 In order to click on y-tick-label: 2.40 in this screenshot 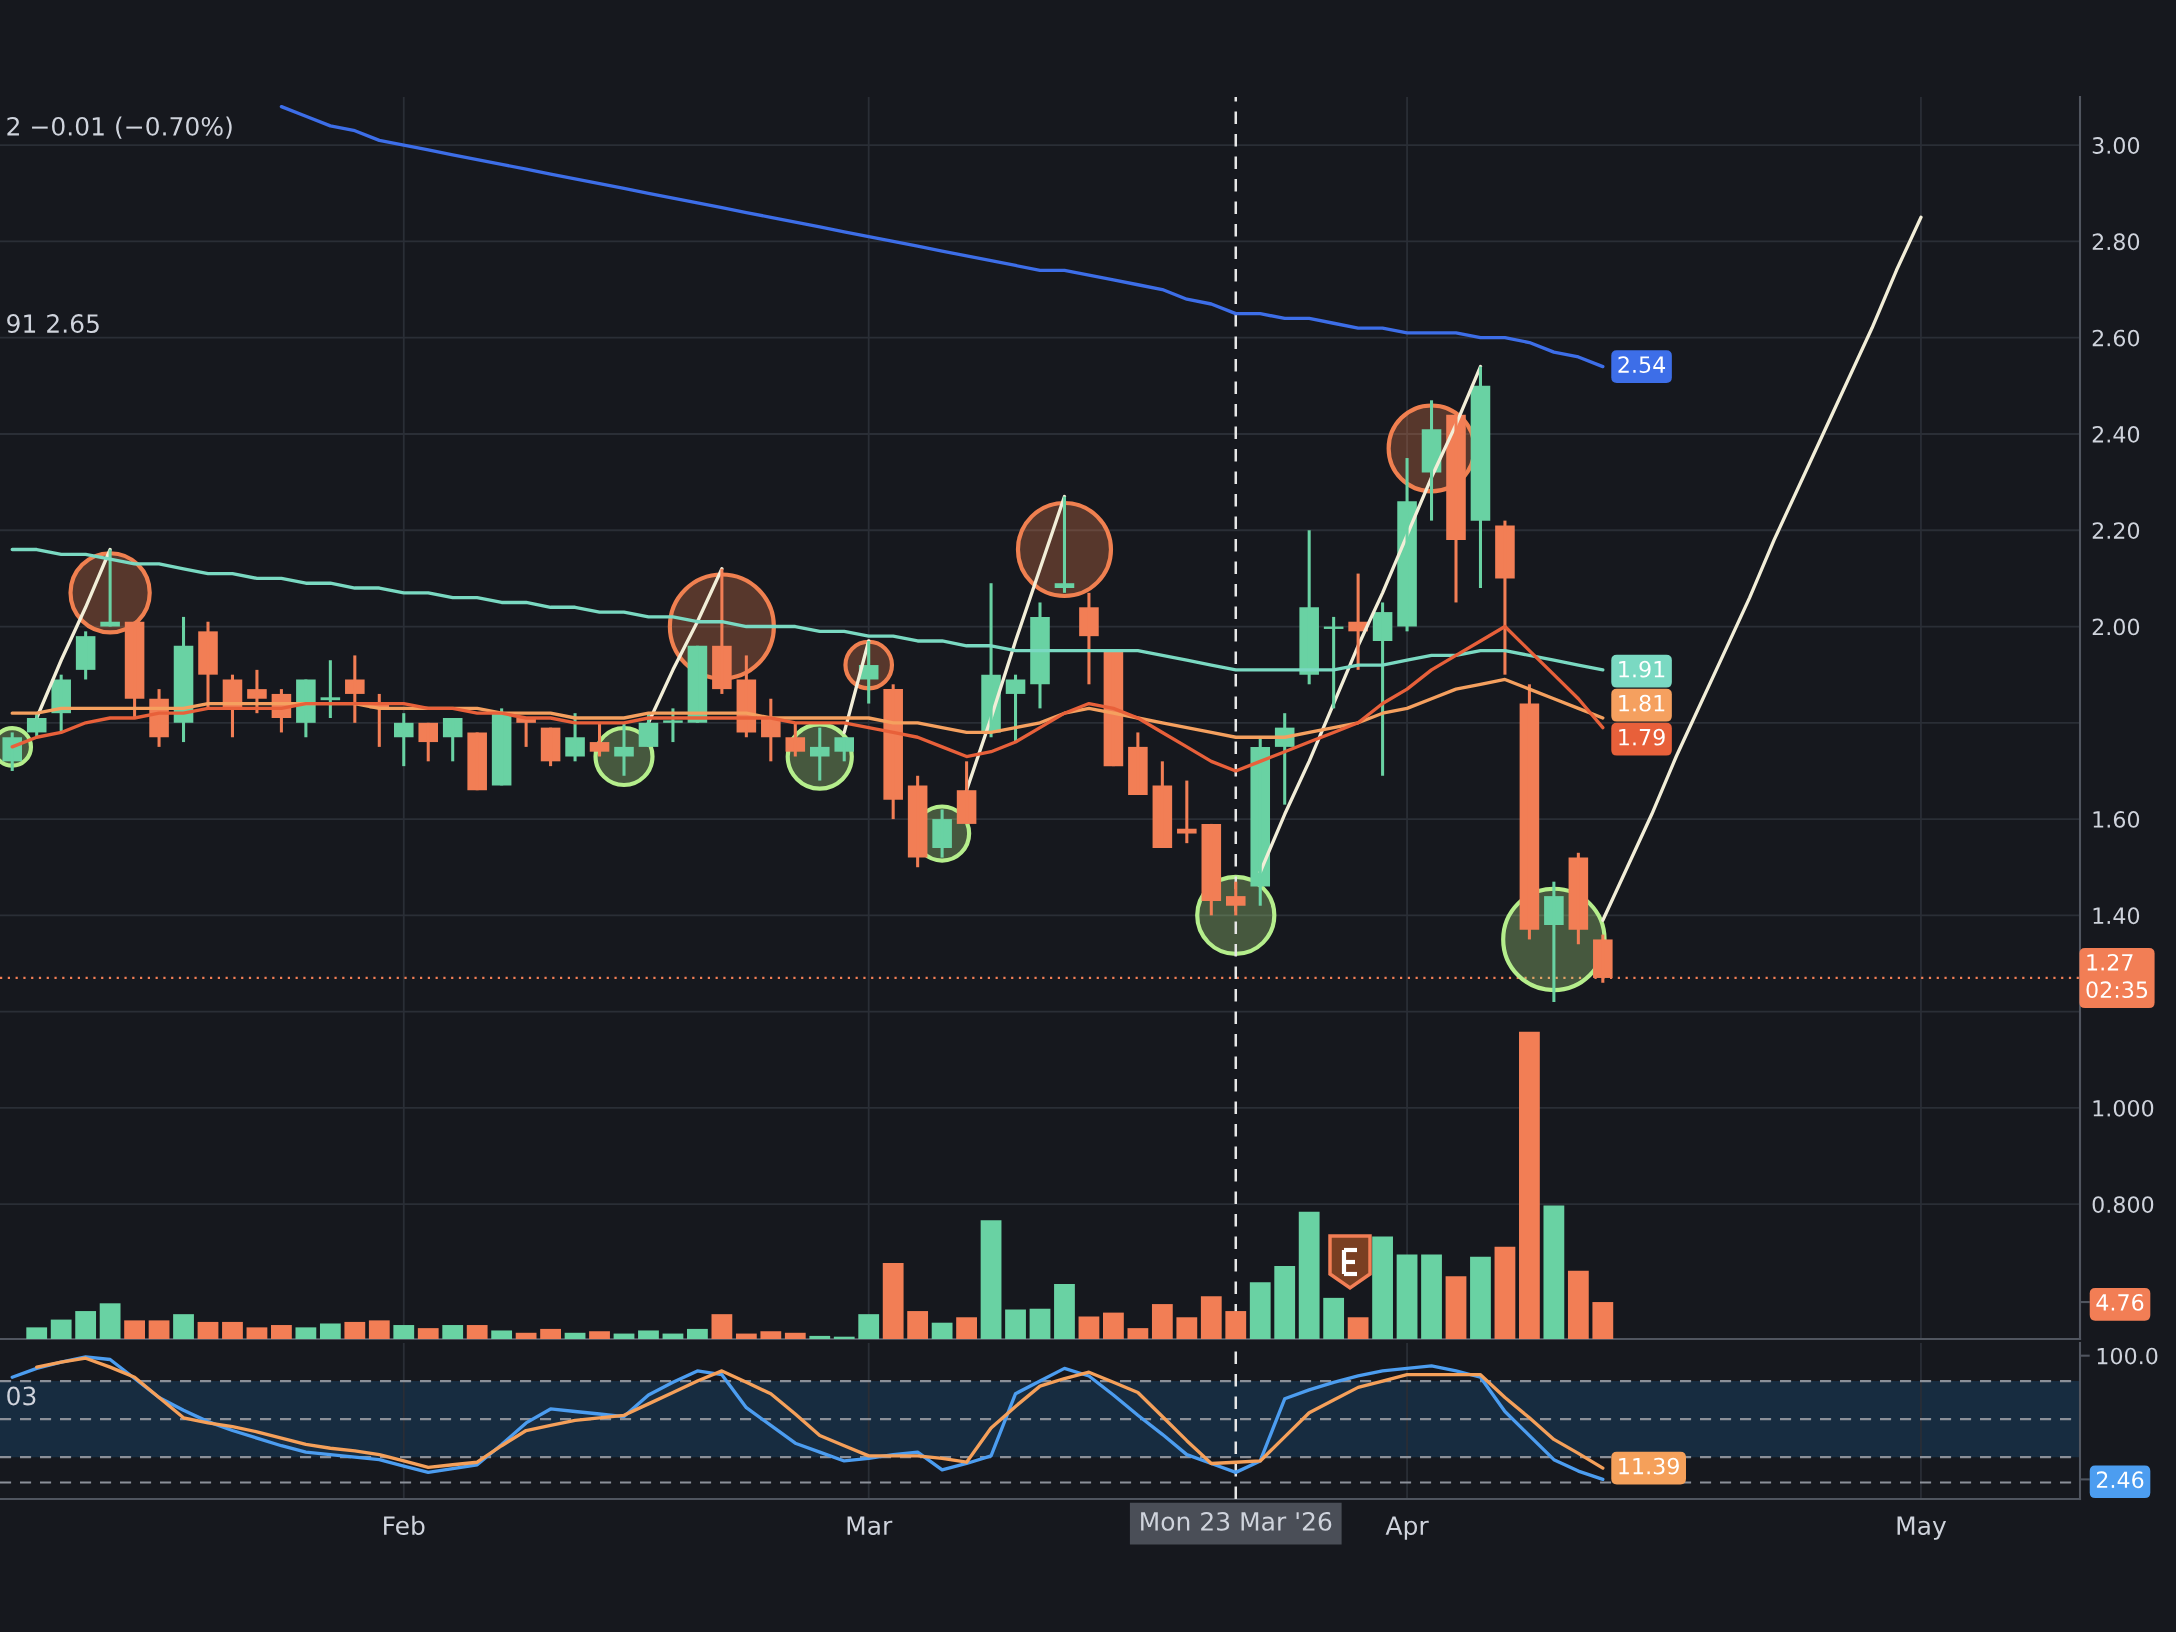, I will do `click(2116, 434)`.